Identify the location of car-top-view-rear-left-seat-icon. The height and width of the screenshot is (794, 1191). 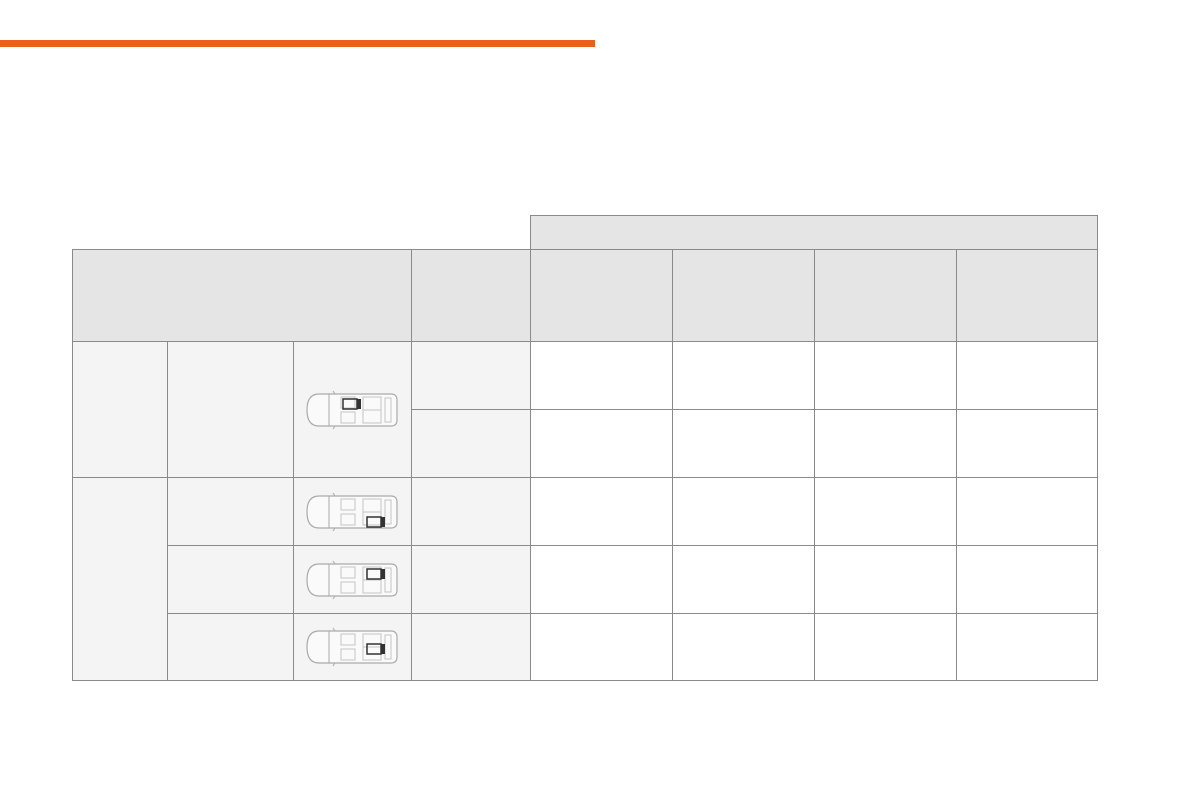
(351, 511).